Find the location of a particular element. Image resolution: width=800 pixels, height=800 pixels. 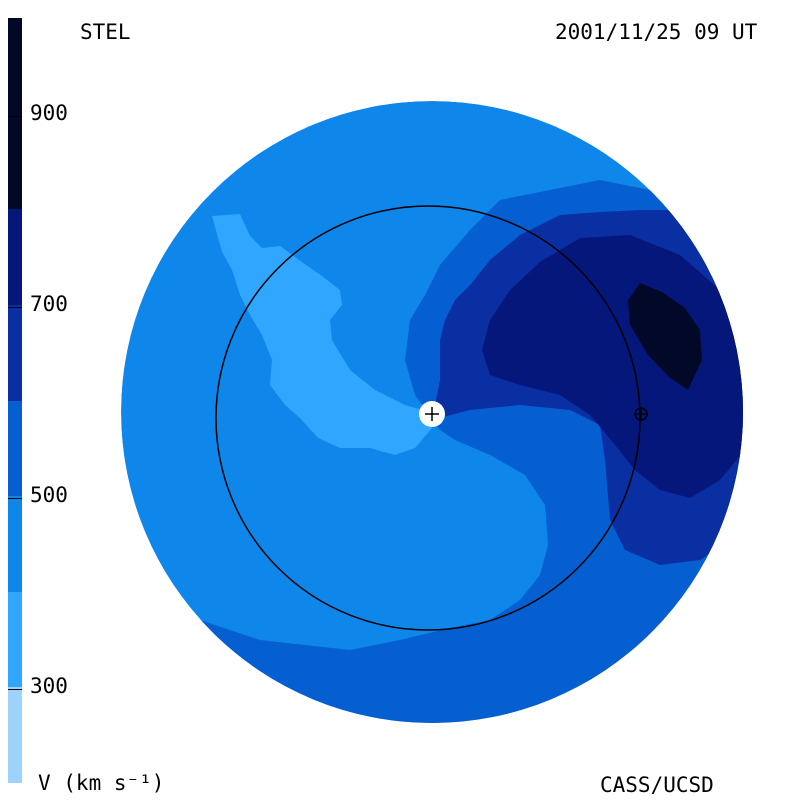

colorbar-tick-label: 900 is located at coordinates (49, 112).